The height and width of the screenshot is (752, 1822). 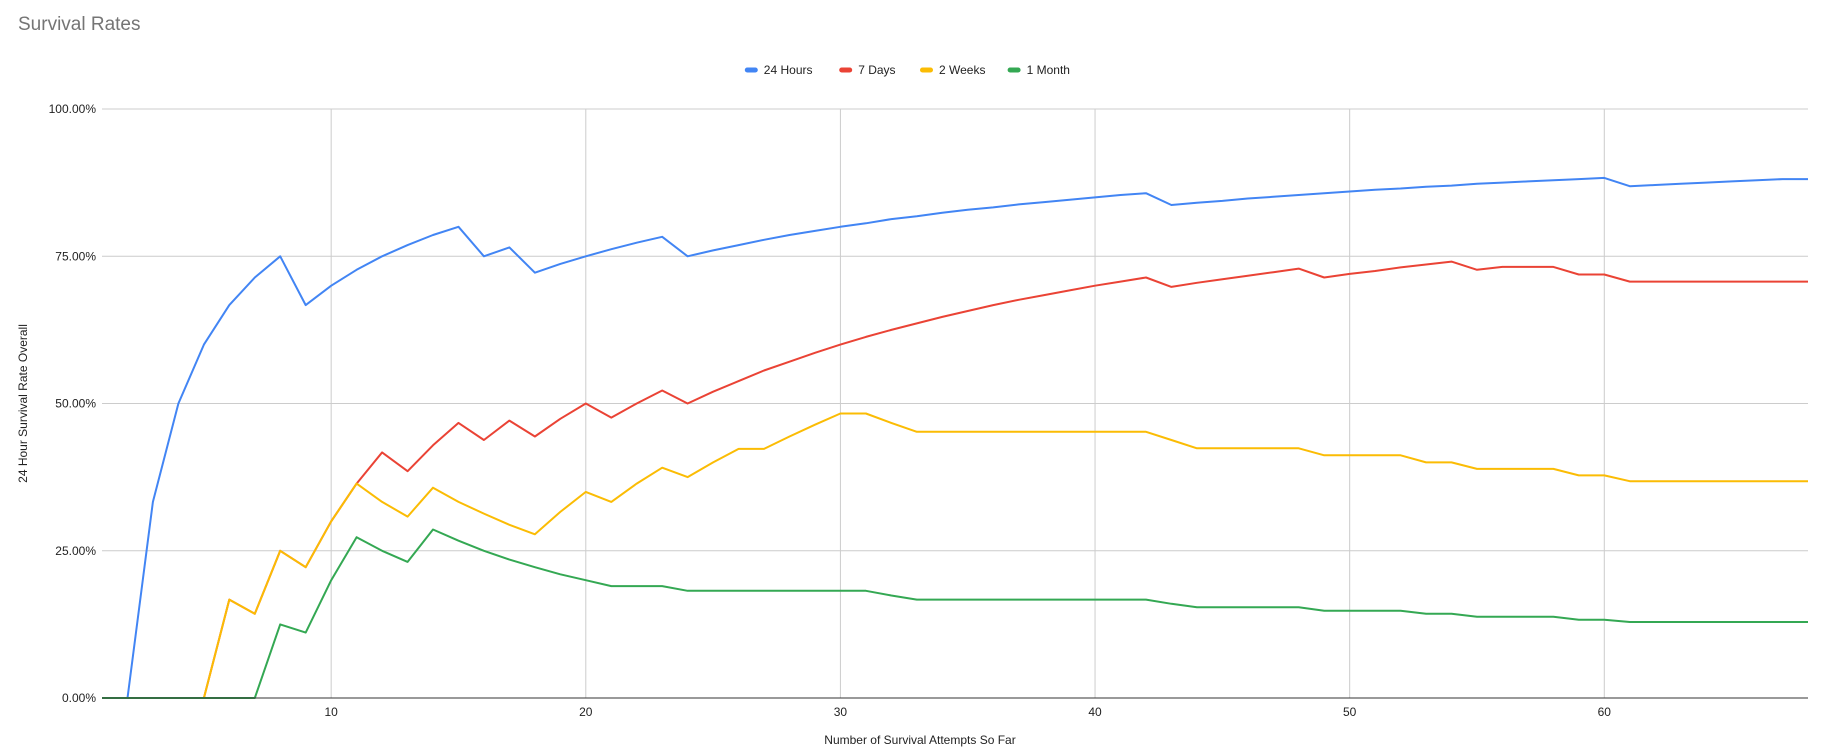 I want to click on y-tick-label: 50.00%, so click(x=75, y=404).